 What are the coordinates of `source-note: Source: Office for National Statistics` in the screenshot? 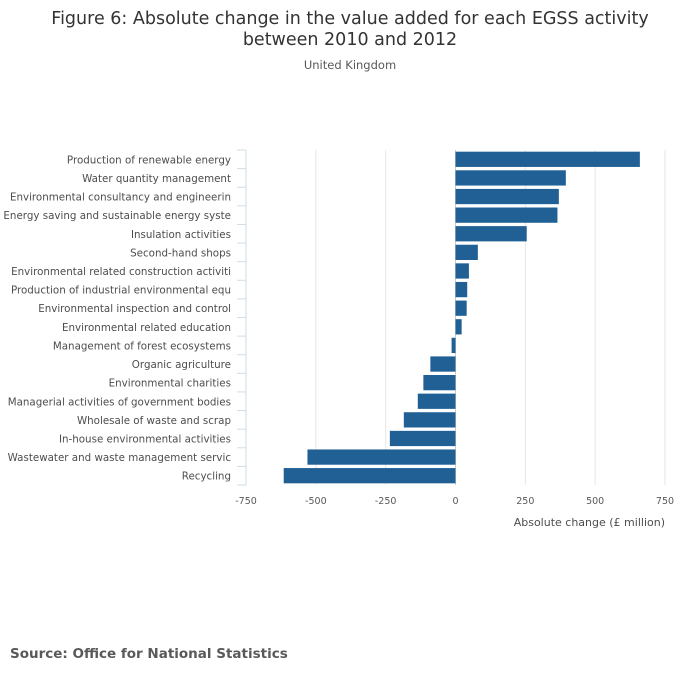 It's located at (149, 654).